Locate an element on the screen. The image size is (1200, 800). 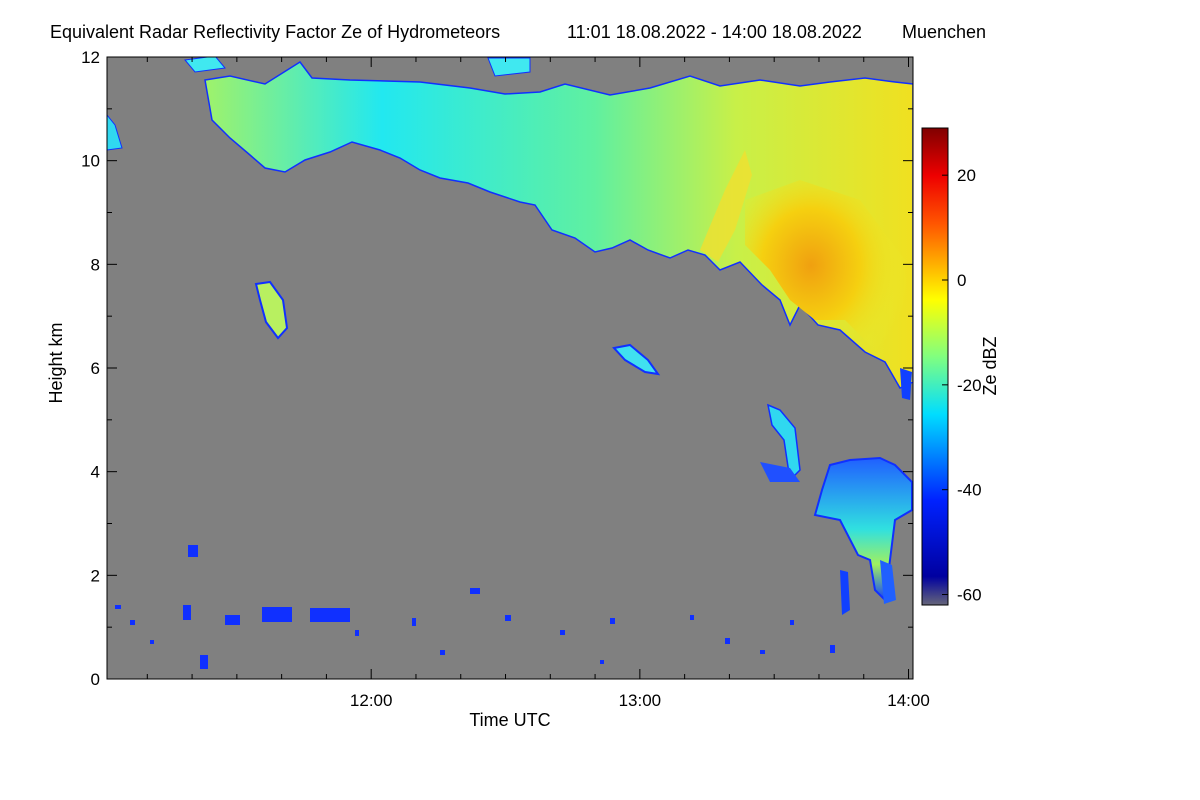
echo-mid-streak is located at coordinates (780, 472).